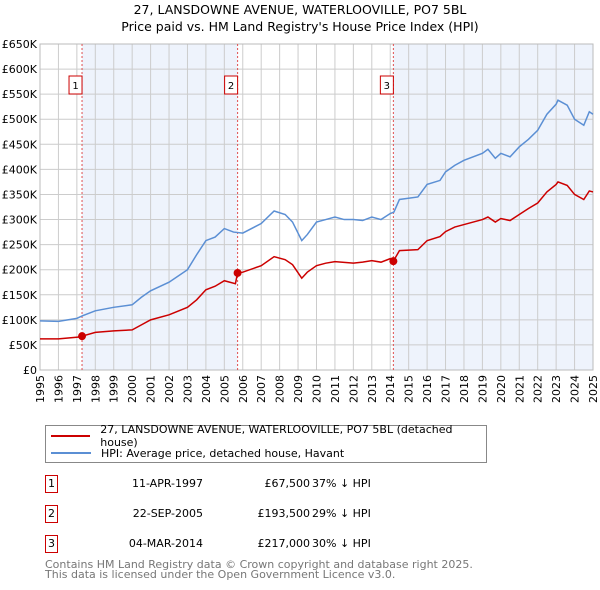  I want to click on x-tick-label: 2016, so click(427, 389).